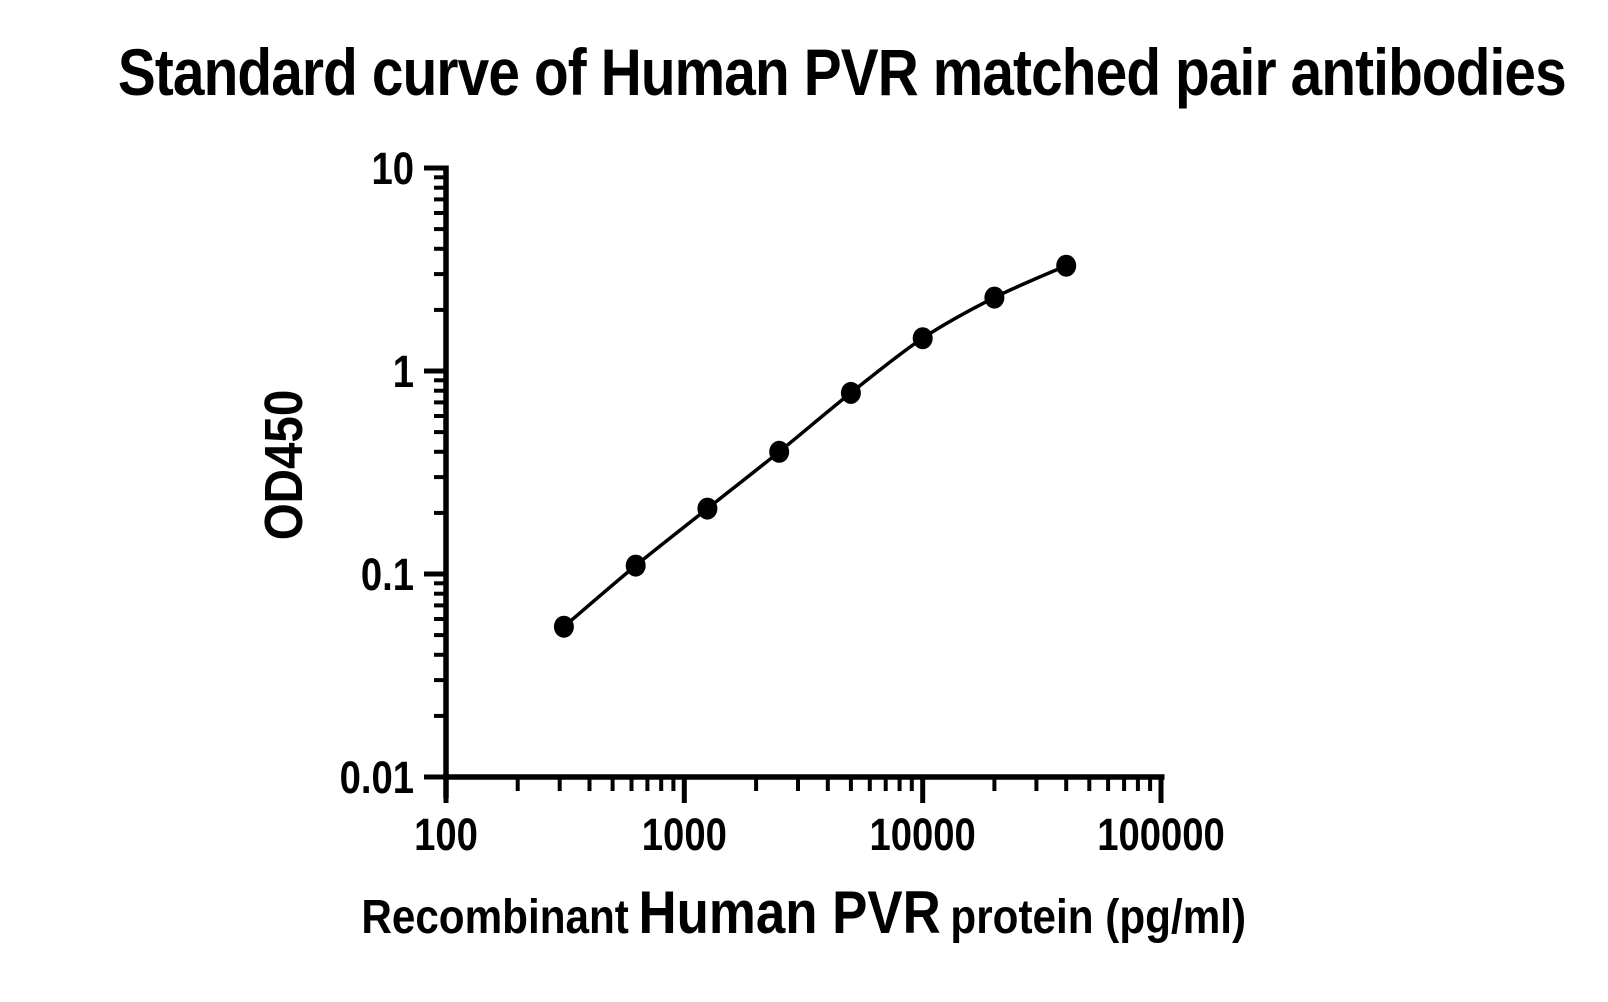 This screenshot has height=1002, width=1608. What do you see at coordinates (923, 834) in the screenshot?
I see `x-axis-tick-label: 10000` at bounding box center [923, 834].